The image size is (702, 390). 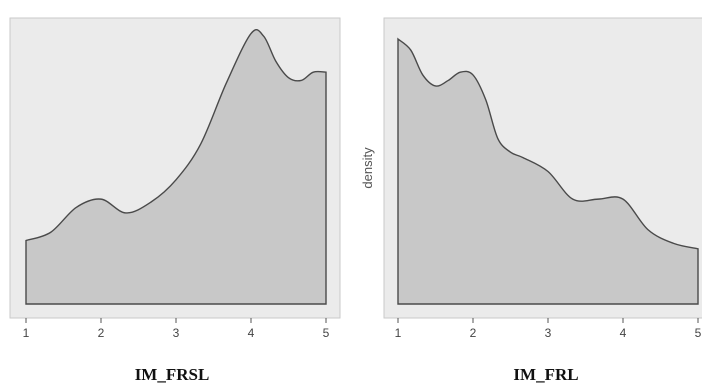 I want to click on chart-title: IM_FRL, so click(x=545, y=374).